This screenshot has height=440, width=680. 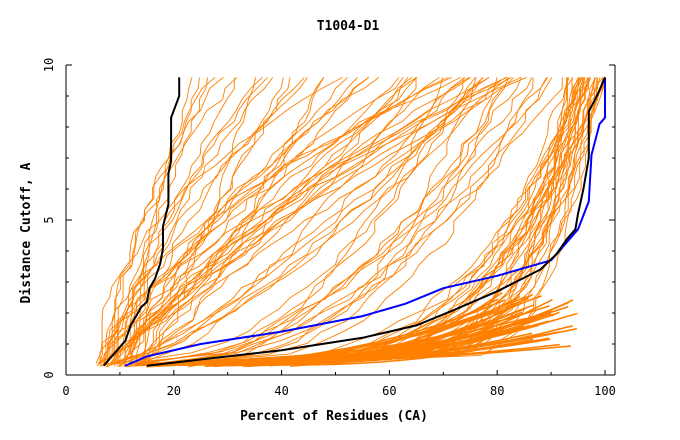 I want to click on highlight-series-black-left, so click(x=141, y=222).